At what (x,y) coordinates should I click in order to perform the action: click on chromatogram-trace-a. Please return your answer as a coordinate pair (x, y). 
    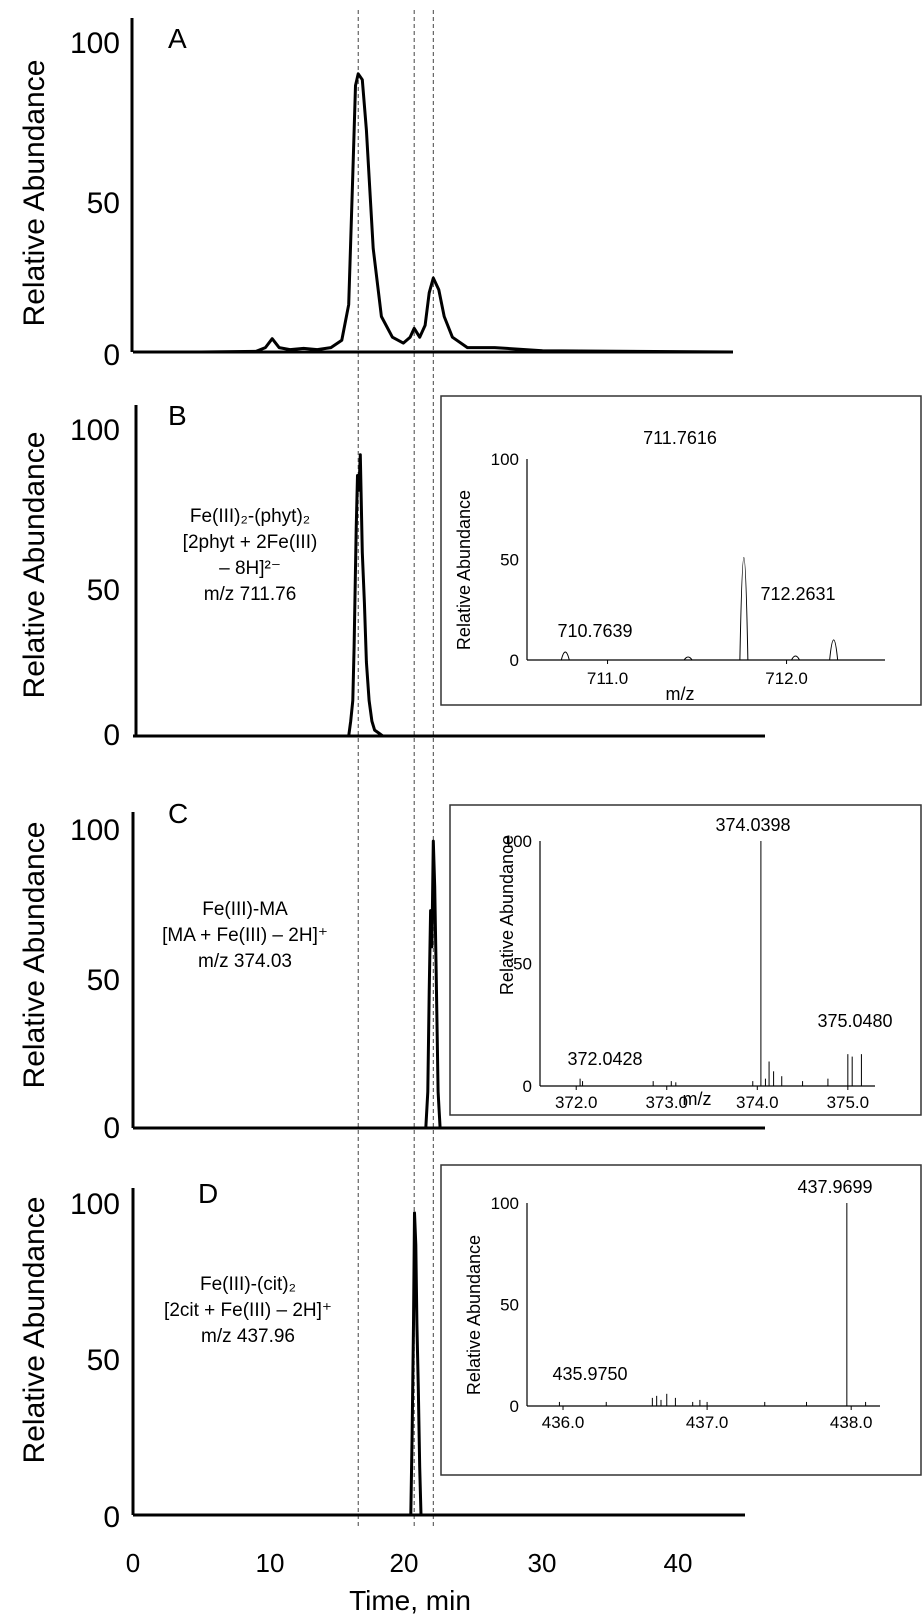
    Looking at the image, I should click on (433, 213).